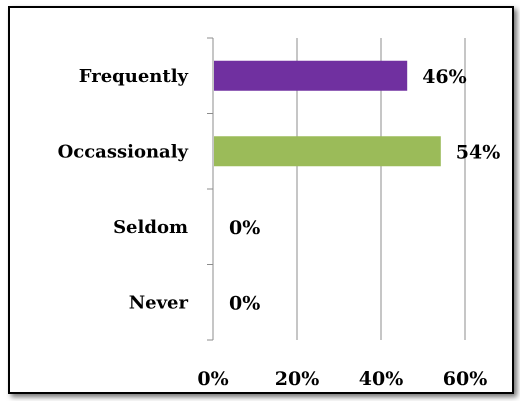 The height and width of the screenshot is (401, 520). Describe the element at coordinates (212, 379) in the screenshot. I see `x-tick-label: 0%` at that location.